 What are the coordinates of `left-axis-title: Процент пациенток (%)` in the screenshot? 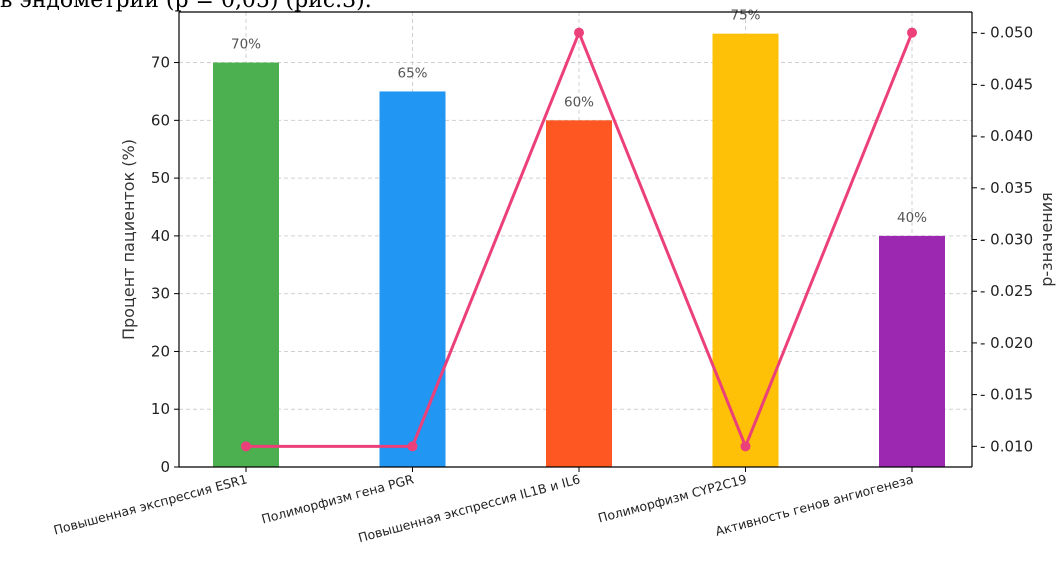 It's located at (128, 239).